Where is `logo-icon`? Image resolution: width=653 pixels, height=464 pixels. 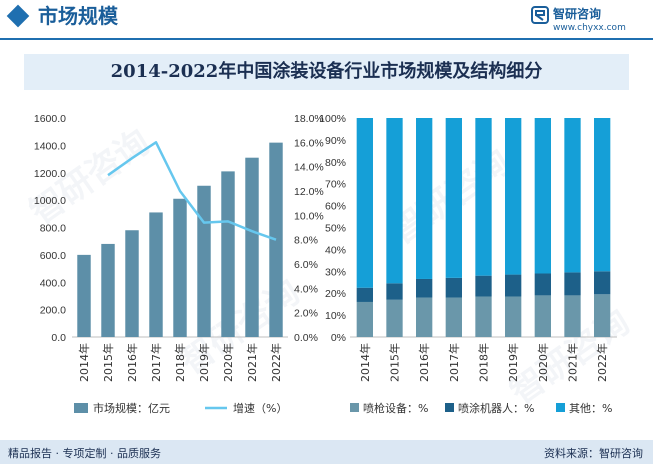
logo-icon is located at coordinates (540, 15).